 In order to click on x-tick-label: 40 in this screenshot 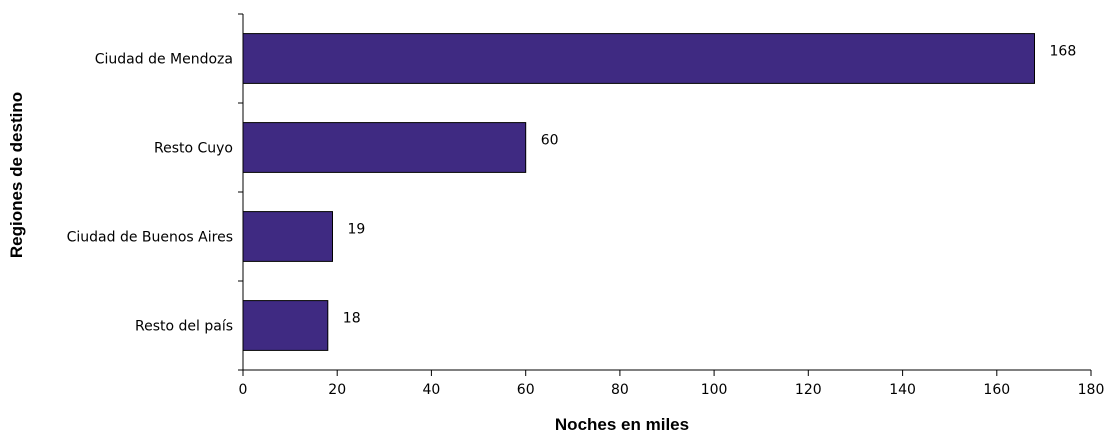, I will do `click(431, 390)`.